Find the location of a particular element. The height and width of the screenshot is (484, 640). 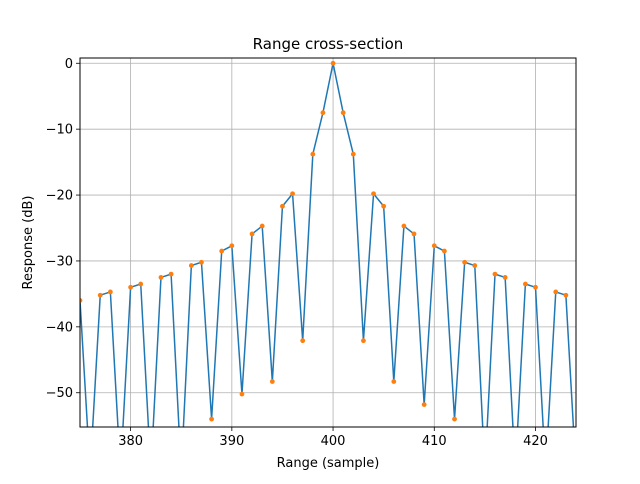

y-axis-label: Response (dB) is located at coordinates (28, 243).